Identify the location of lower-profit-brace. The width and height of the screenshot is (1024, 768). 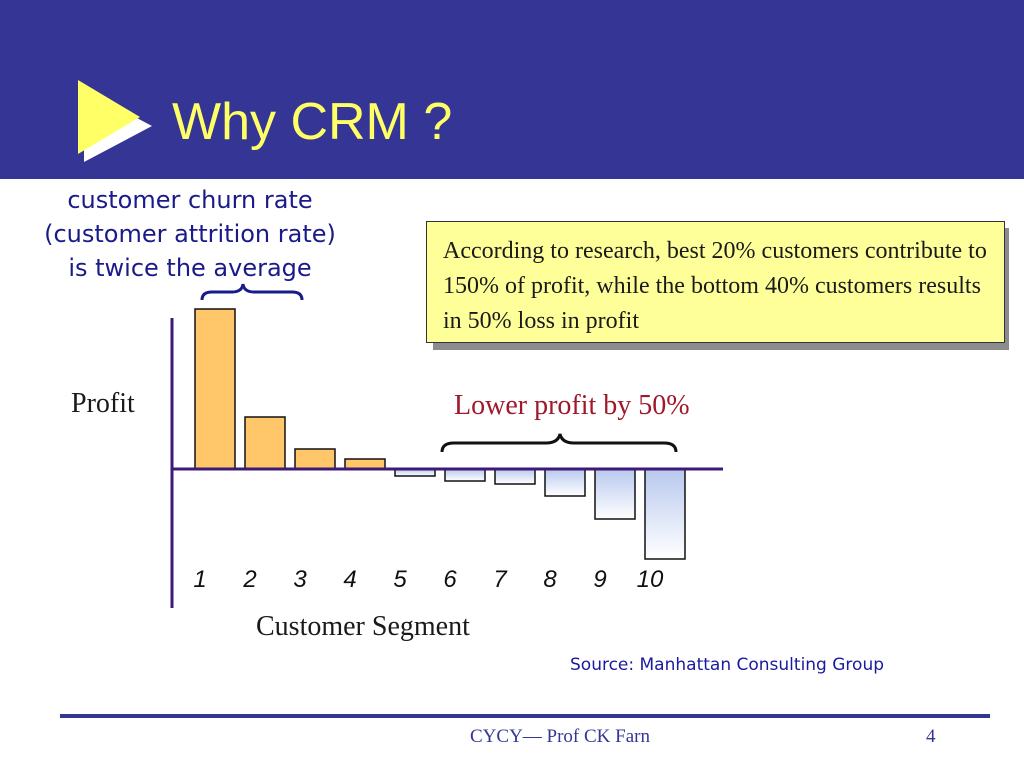
(559, 443).